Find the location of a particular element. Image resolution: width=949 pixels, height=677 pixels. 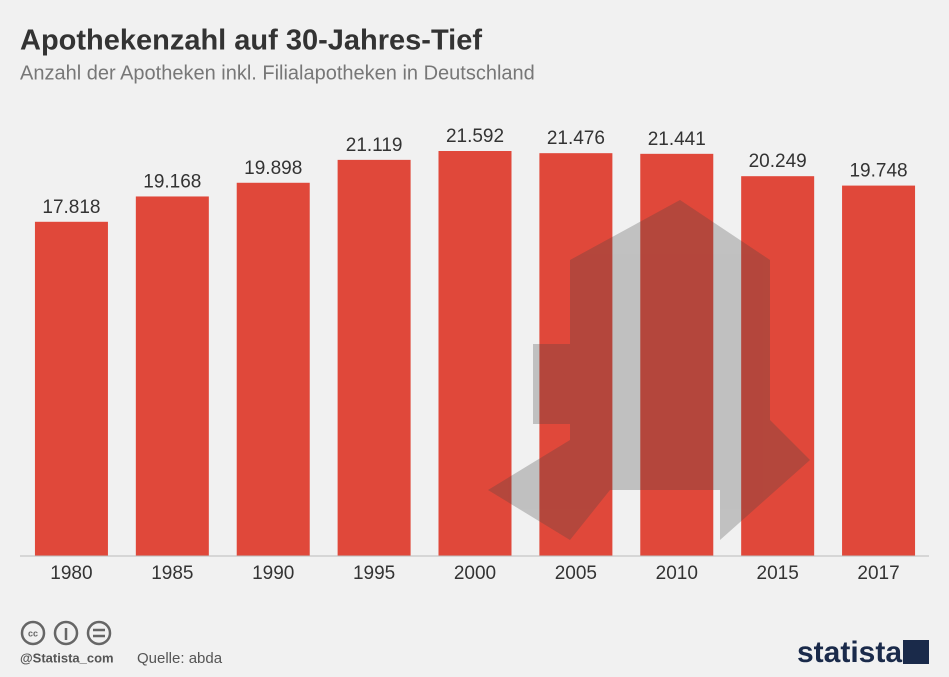

value-label: 17.818 is located at coordinates (71, 207).